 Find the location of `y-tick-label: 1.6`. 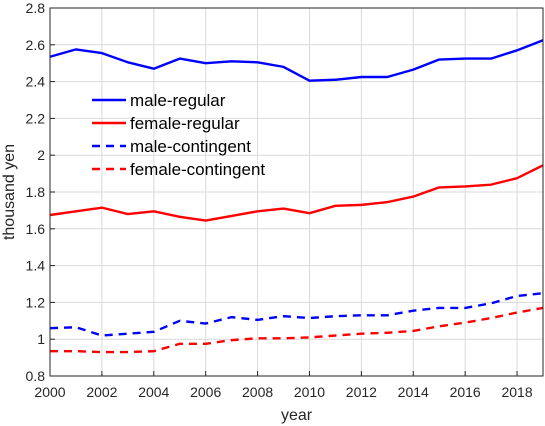

y-tick-label: 1.6 is located at coordinates (36, 229).